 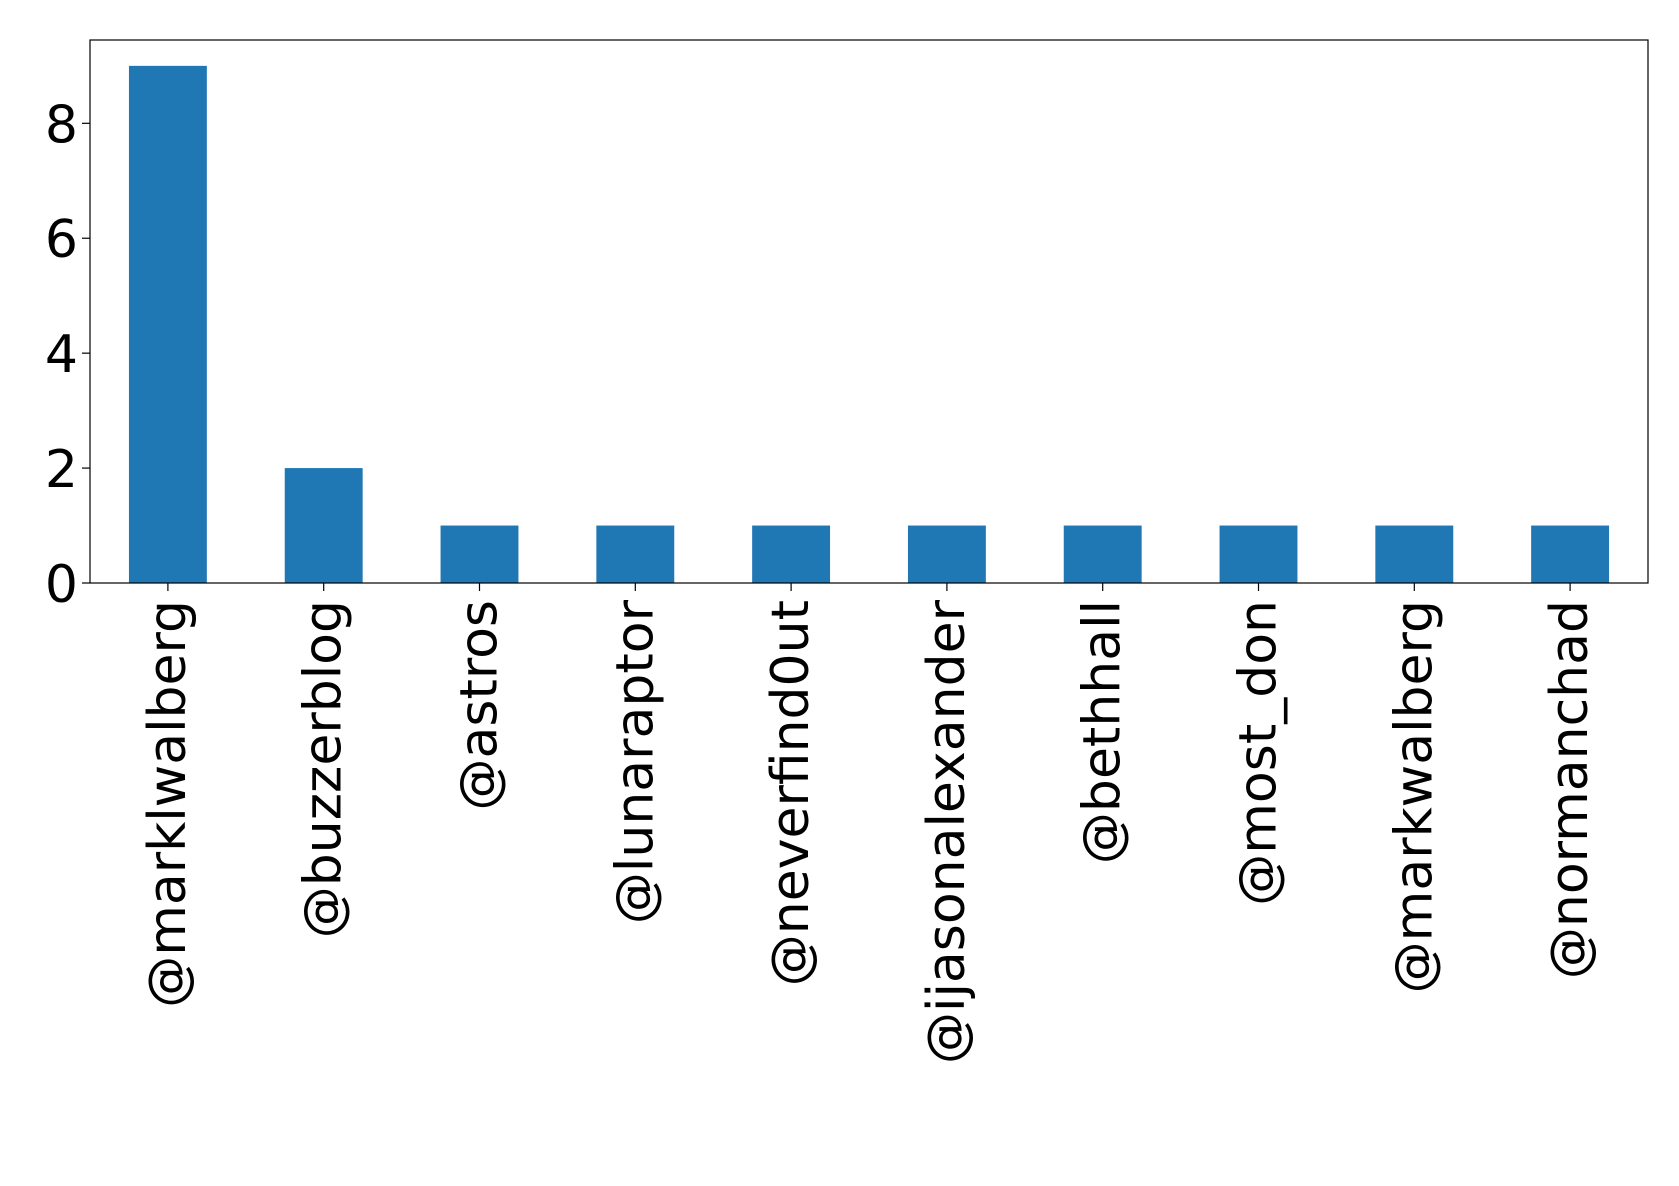 What do you see at coordinates (1258, 554) in the screenshot?
I see `bar-most_don` at bounding box center [1258, 554].